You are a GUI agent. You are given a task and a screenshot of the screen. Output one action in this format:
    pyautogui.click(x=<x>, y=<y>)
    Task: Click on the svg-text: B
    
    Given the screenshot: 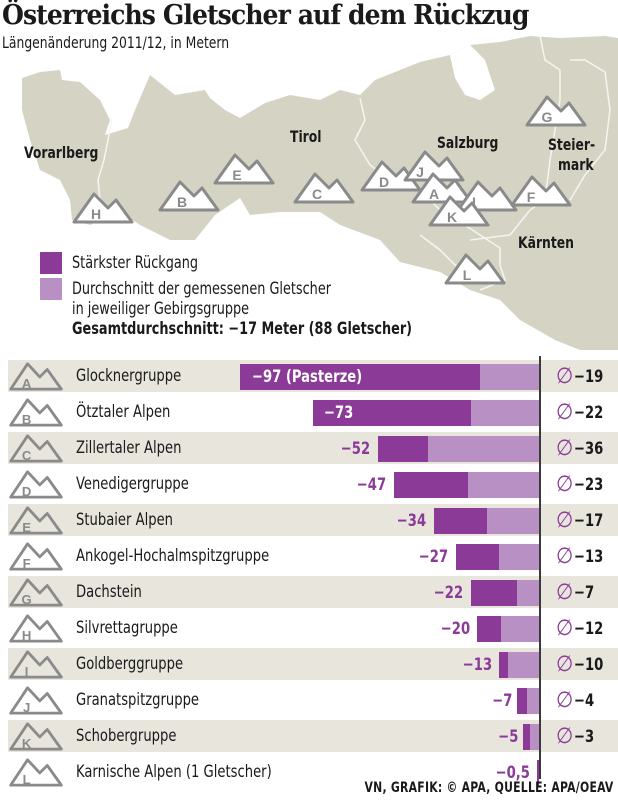 What is the action you would take?
    pyautogui.click(x=26, y=419)
    